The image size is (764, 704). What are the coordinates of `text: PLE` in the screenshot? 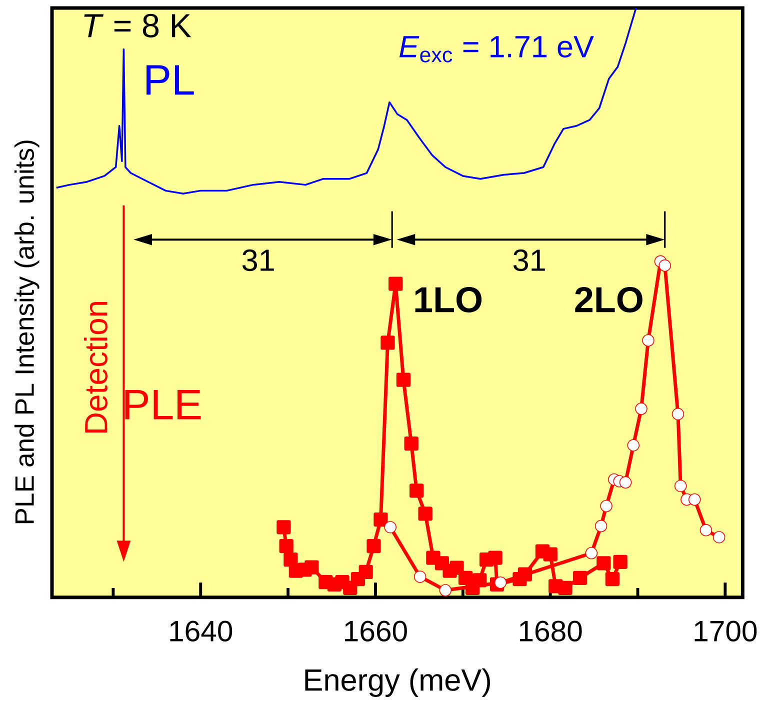 It's located at (163, 405).